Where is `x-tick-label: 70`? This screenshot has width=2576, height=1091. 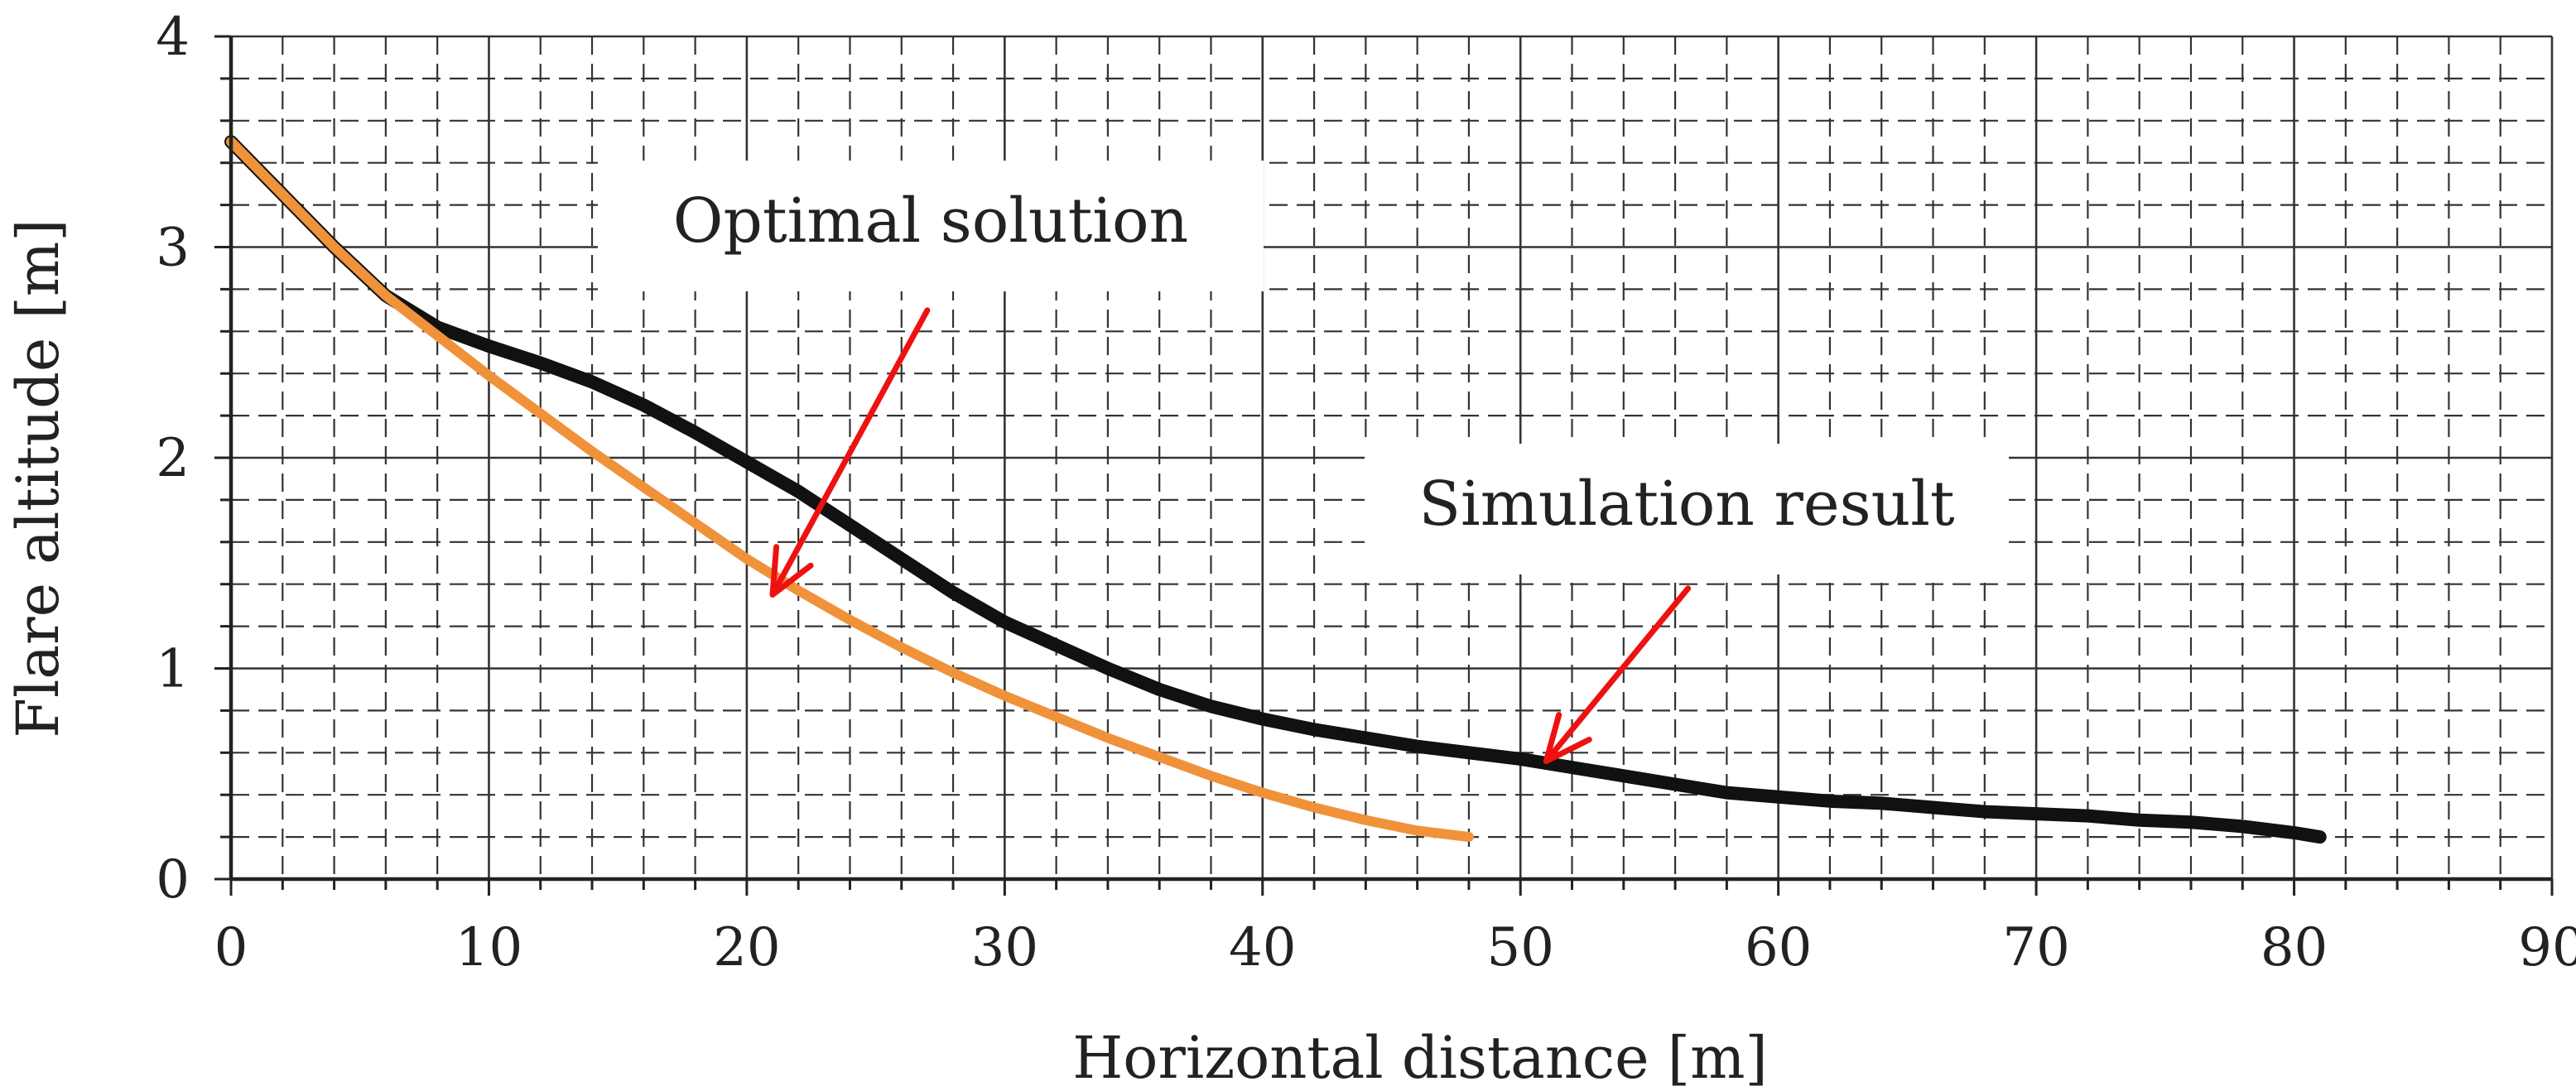 x-tick-label: 70 is located at coordinates (2035, 947).